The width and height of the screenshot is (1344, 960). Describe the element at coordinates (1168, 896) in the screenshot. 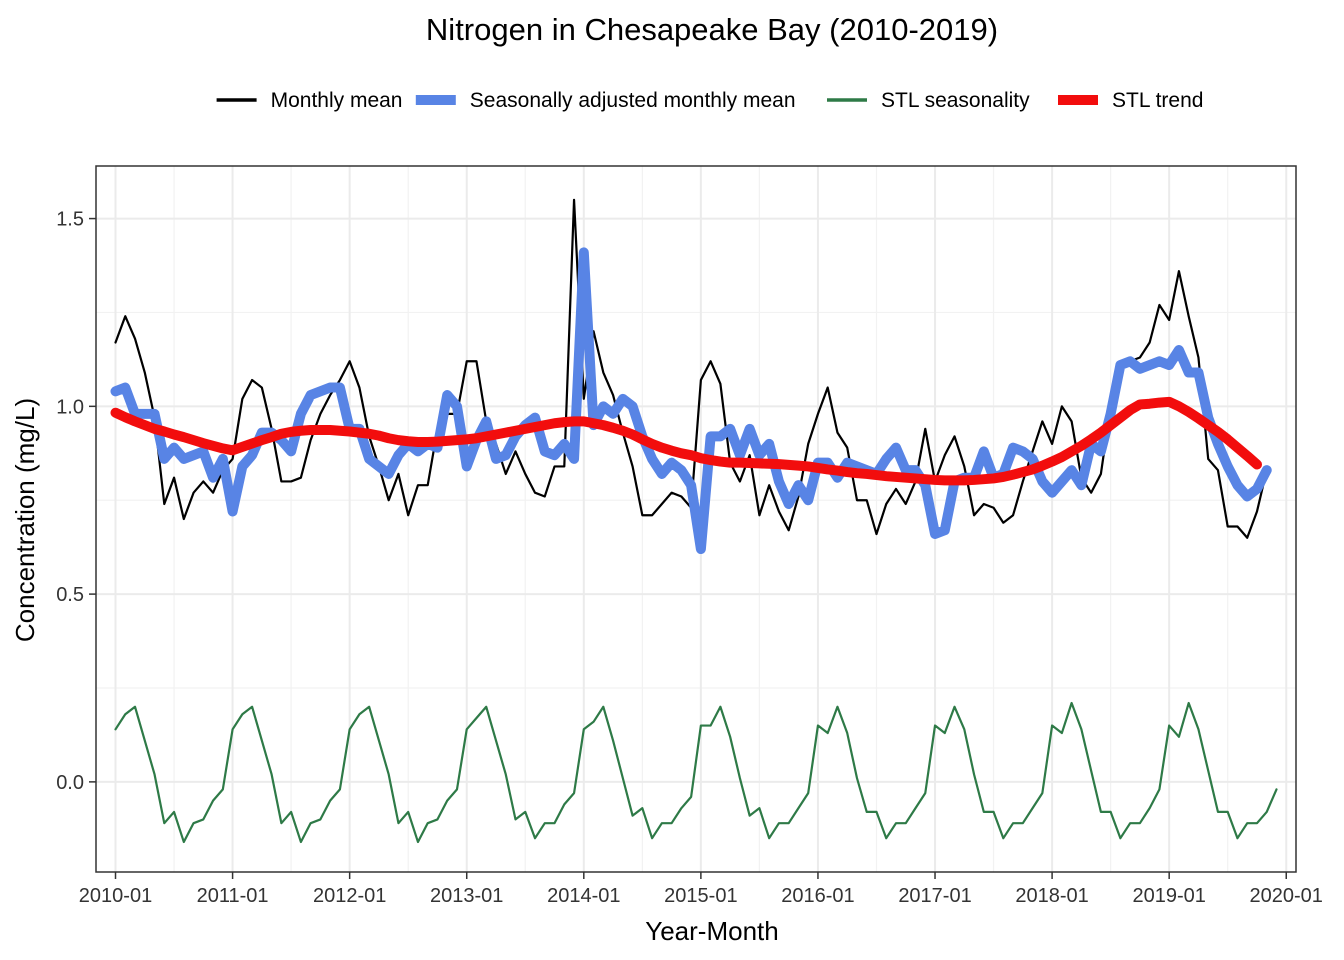

I see `x-tick-label: 2019-01` at that location.